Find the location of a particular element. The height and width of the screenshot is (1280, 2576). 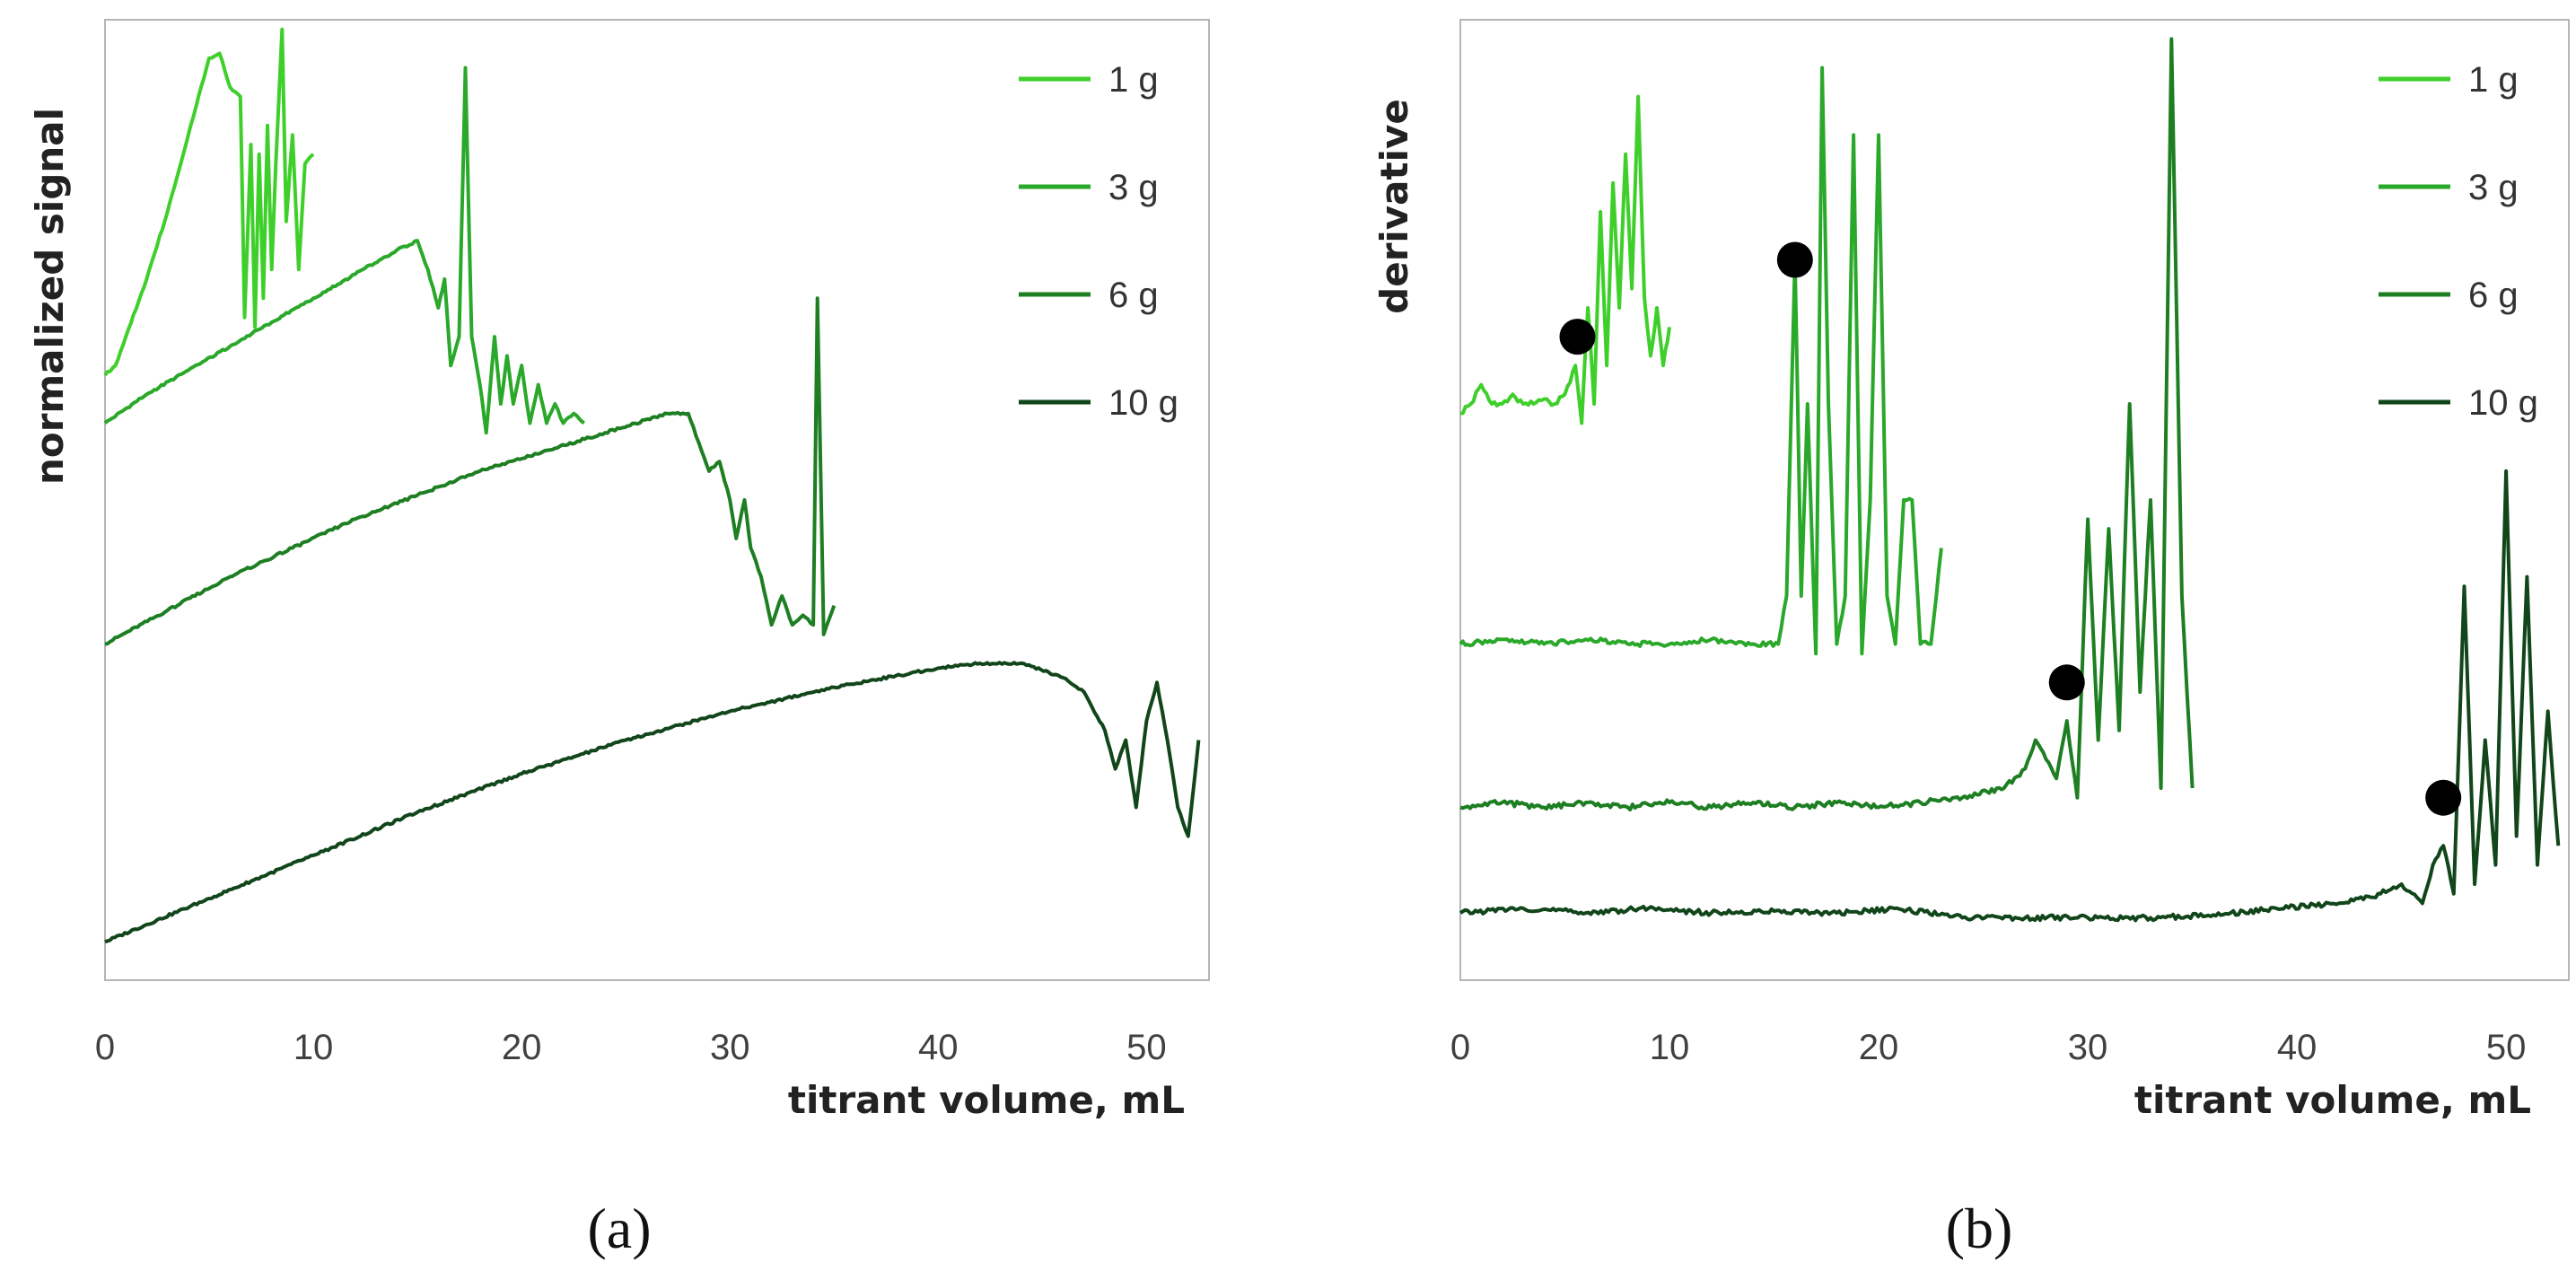

legend-label-b-1: 3 g is located at coordinates (2493, 187).